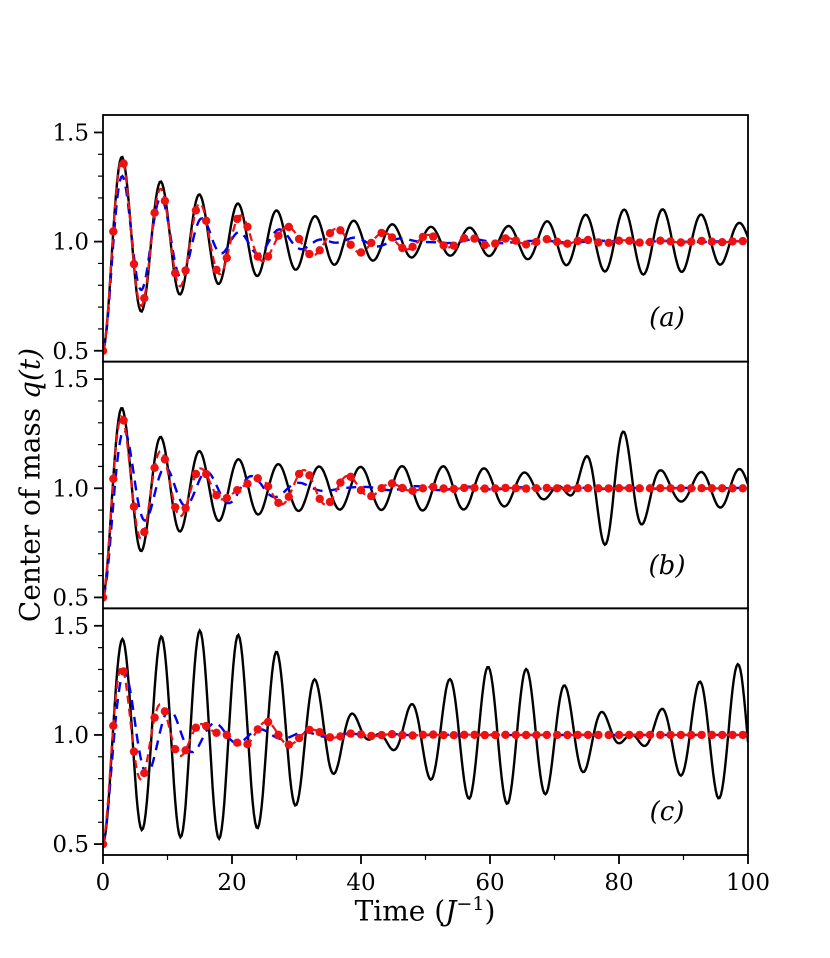 The width and height of the screenshot is (830, 958). Describe the element at coordinates (70, 243) in the screenshot. I see `panel-a-ytick-label: 1.0` at that location.